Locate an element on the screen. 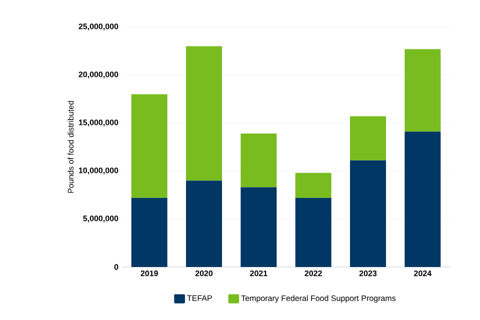  legend-label: TEFAP is located at coordinates (199, 298).